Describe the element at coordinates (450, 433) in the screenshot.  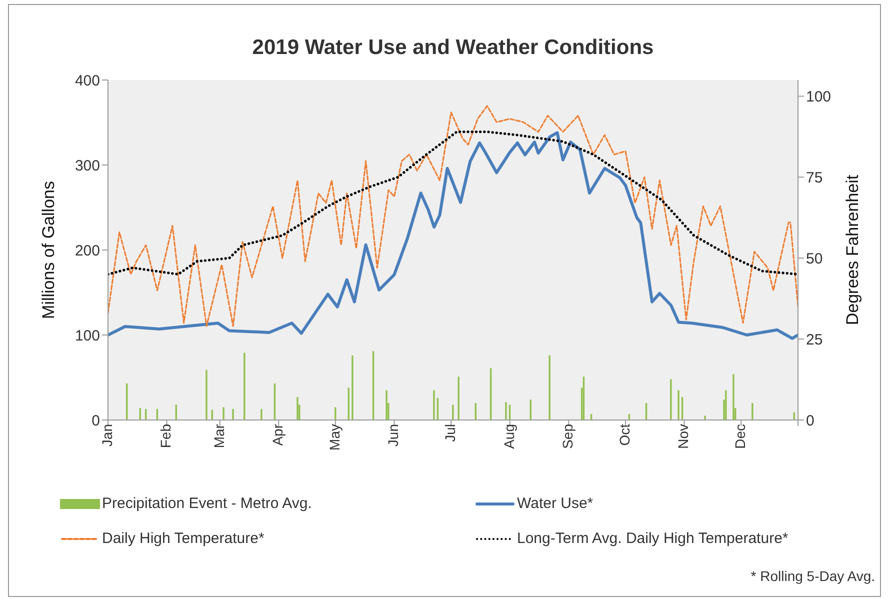
I see `x-tick-label: Jul` at that location.